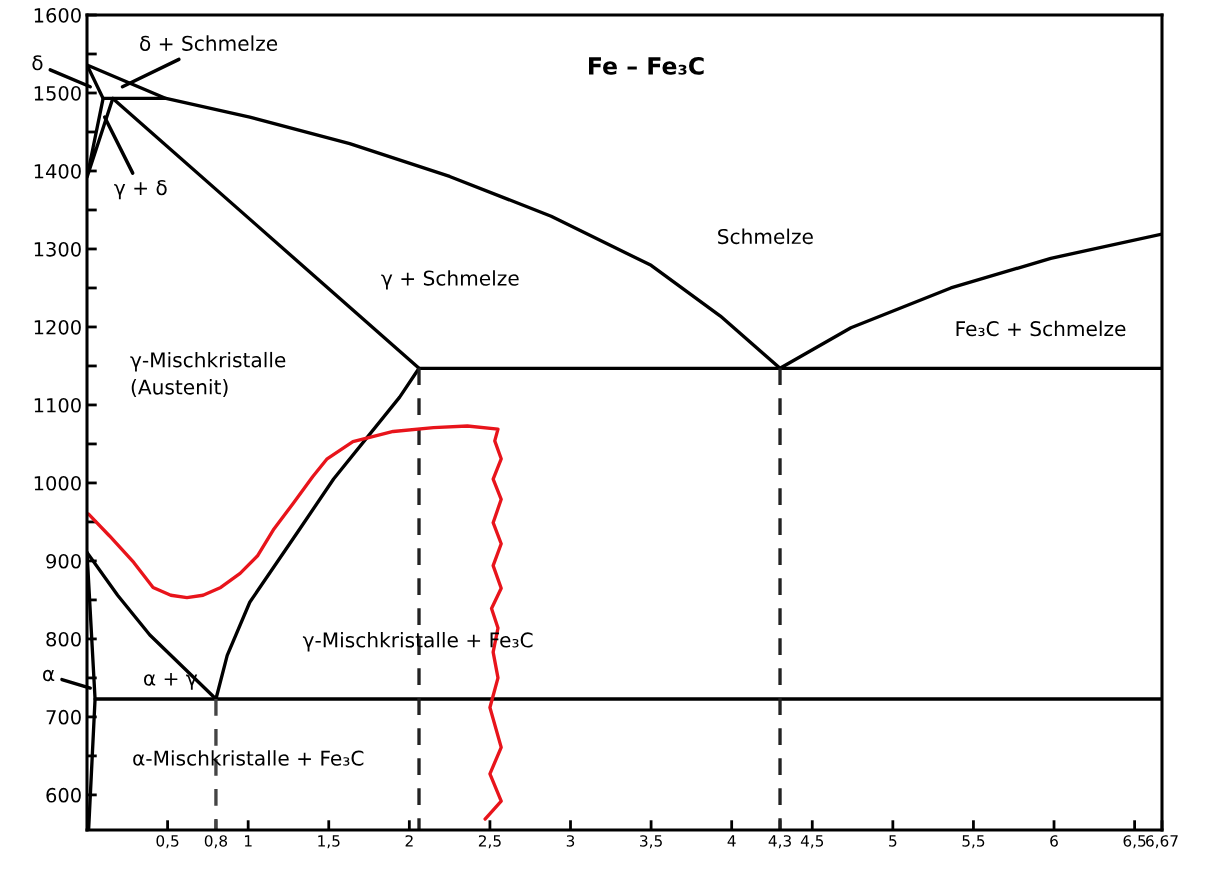 This screenshot has width=1217, height=878. What do you see at coordinates (1054, 841) in the screenshot?
I see `x-tick-label: 6` at bounding box center [1054, 841].